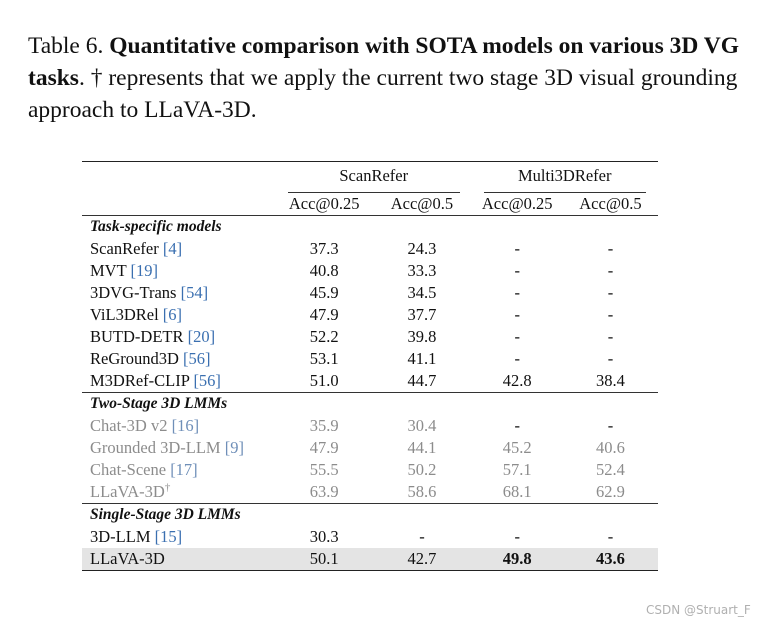  I want to click on citation-link: [6], so click(172, 314).